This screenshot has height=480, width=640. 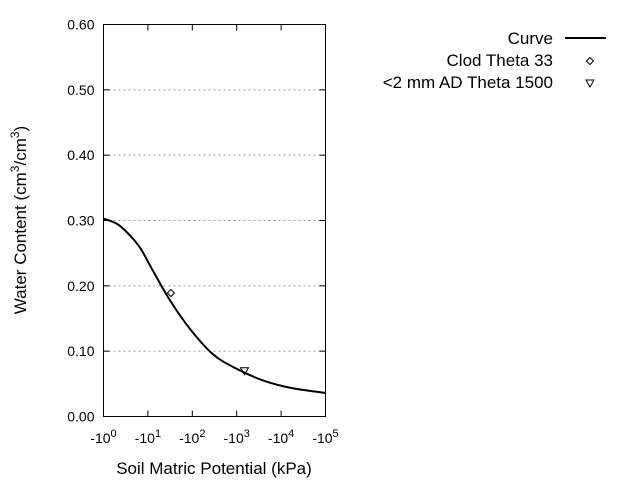 I want to click on y-tick-label: 0.30, so click(x=80, y=221).